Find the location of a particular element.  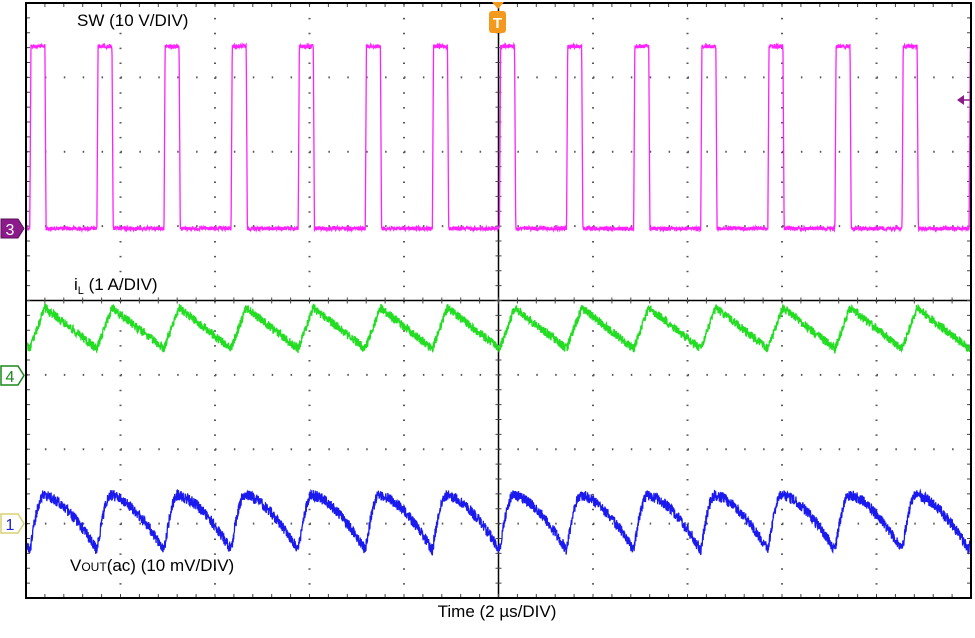

sw-channel-label: SW (10 V/DIV) is located at coordinates (133, 20).